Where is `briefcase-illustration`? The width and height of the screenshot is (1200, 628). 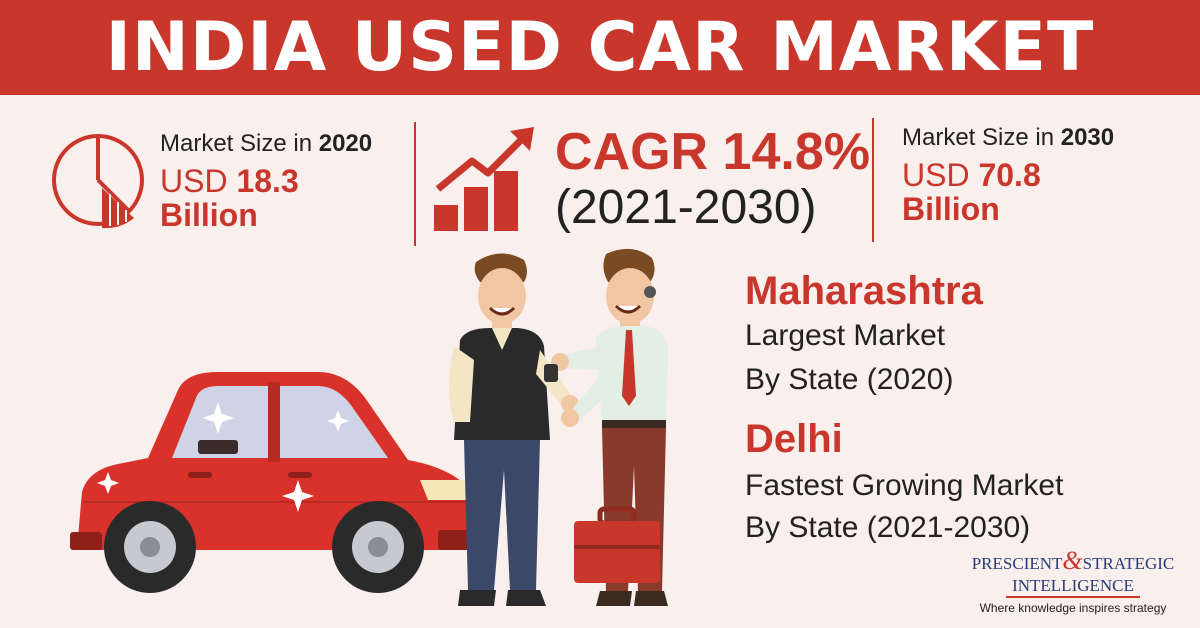
briefcase-illustration is located at coordinates (617, 544).